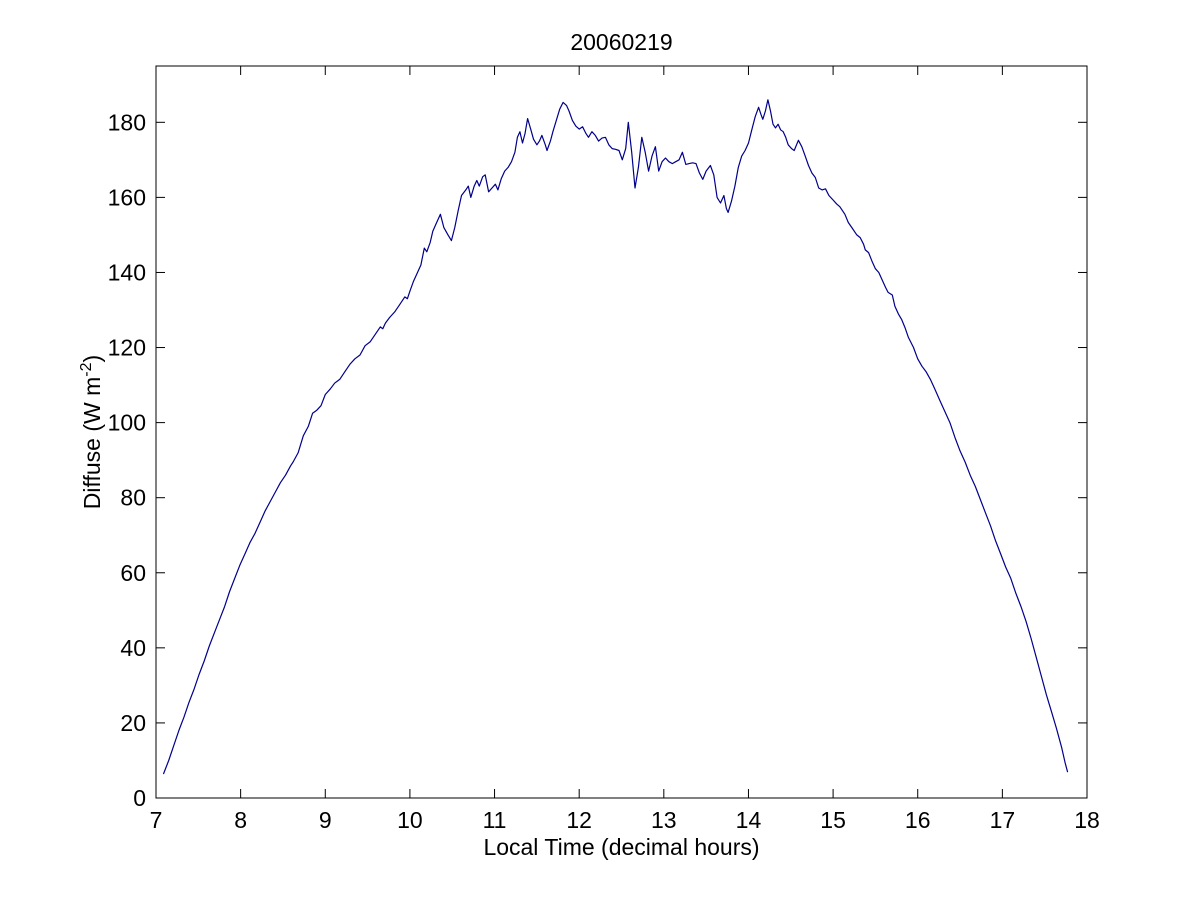  I want to click on x-axis-label: Local Time (decimal hours), so click(621, 847).